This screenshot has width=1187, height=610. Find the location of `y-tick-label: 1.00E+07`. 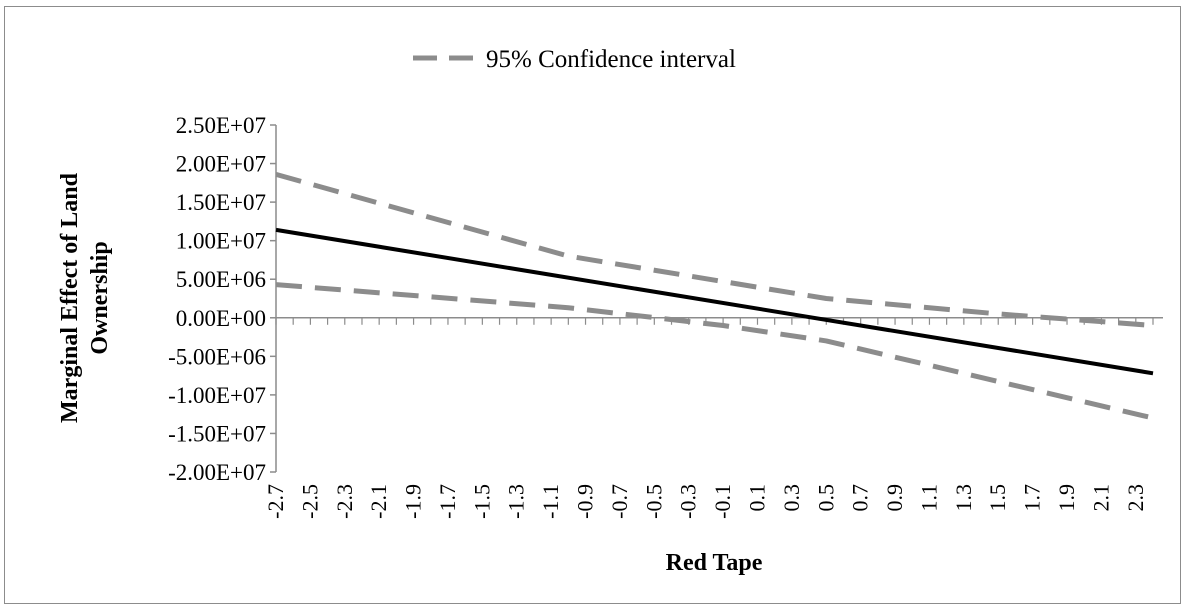

y-tick-label: 1.00E+07 is located at coordinates (221, 241).